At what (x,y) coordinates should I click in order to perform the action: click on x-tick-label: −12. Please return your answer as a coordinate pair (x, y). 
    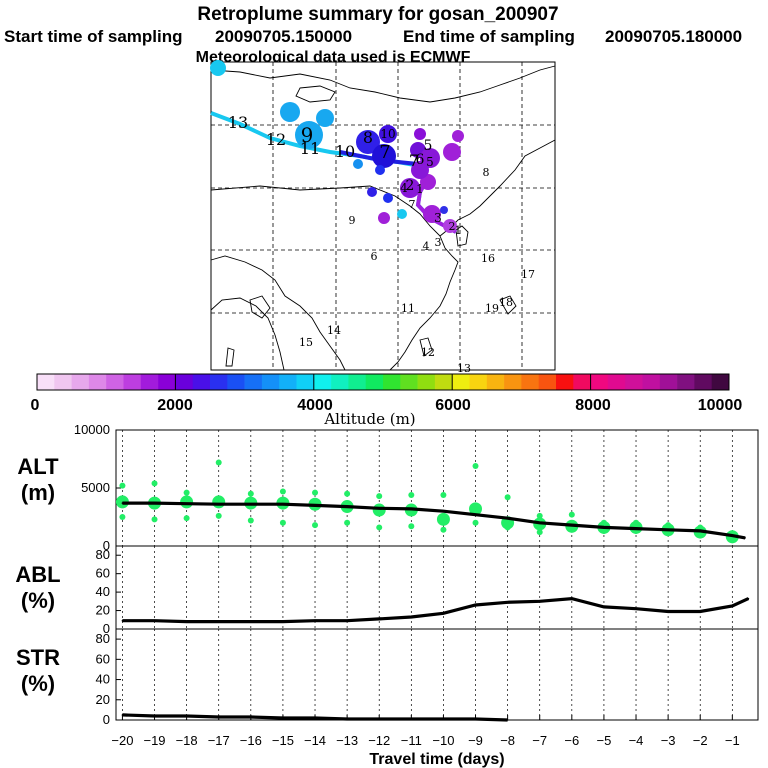
    Looking at the image, I should click on (379, 740).